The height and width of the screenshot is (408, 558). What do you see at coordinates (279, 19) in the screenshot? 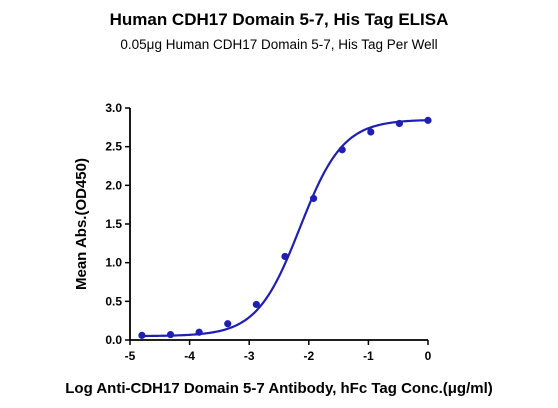
I see `chart-title: Human CDH17 Domain 5-7, His Tag ELISA` at bounding box center [279, 19].